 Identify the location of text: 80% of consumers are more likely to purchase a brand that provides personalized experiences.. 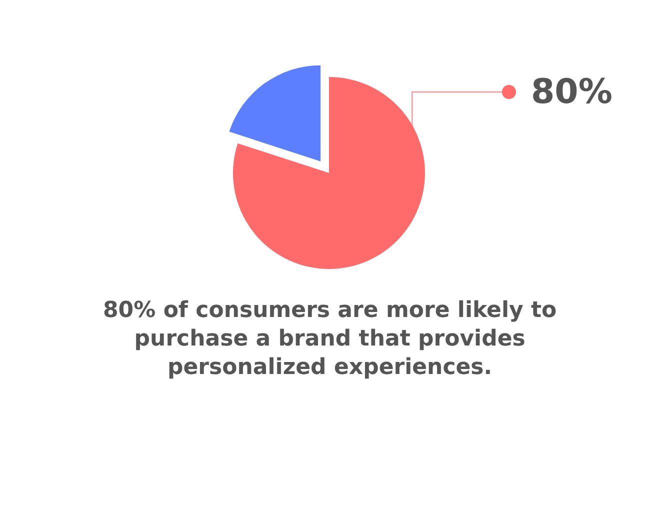
(330, 339).